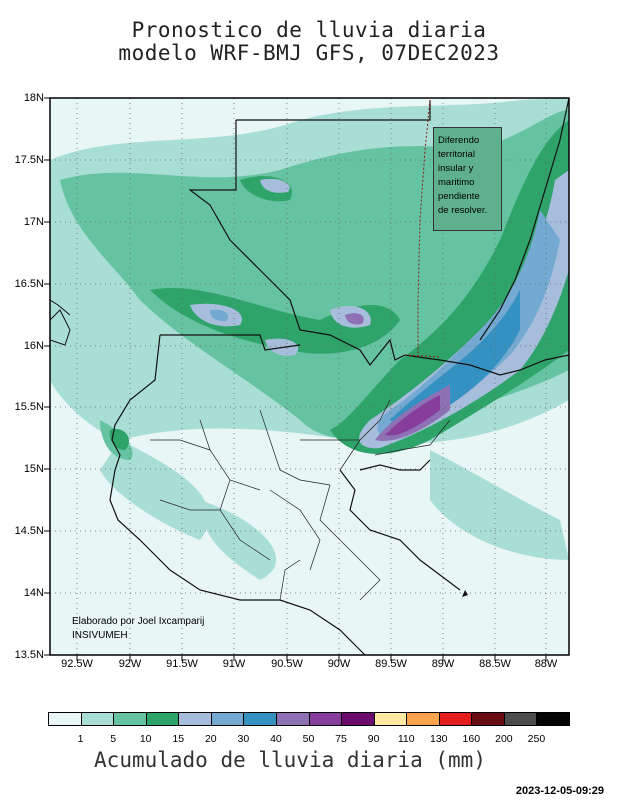 Image resolution: width=618 pixels, height=800 pixels. What do you see at coordinates (459, 140) in the screenshot?
I see `note-line: Diferendo` at bounding box center [459, 140].